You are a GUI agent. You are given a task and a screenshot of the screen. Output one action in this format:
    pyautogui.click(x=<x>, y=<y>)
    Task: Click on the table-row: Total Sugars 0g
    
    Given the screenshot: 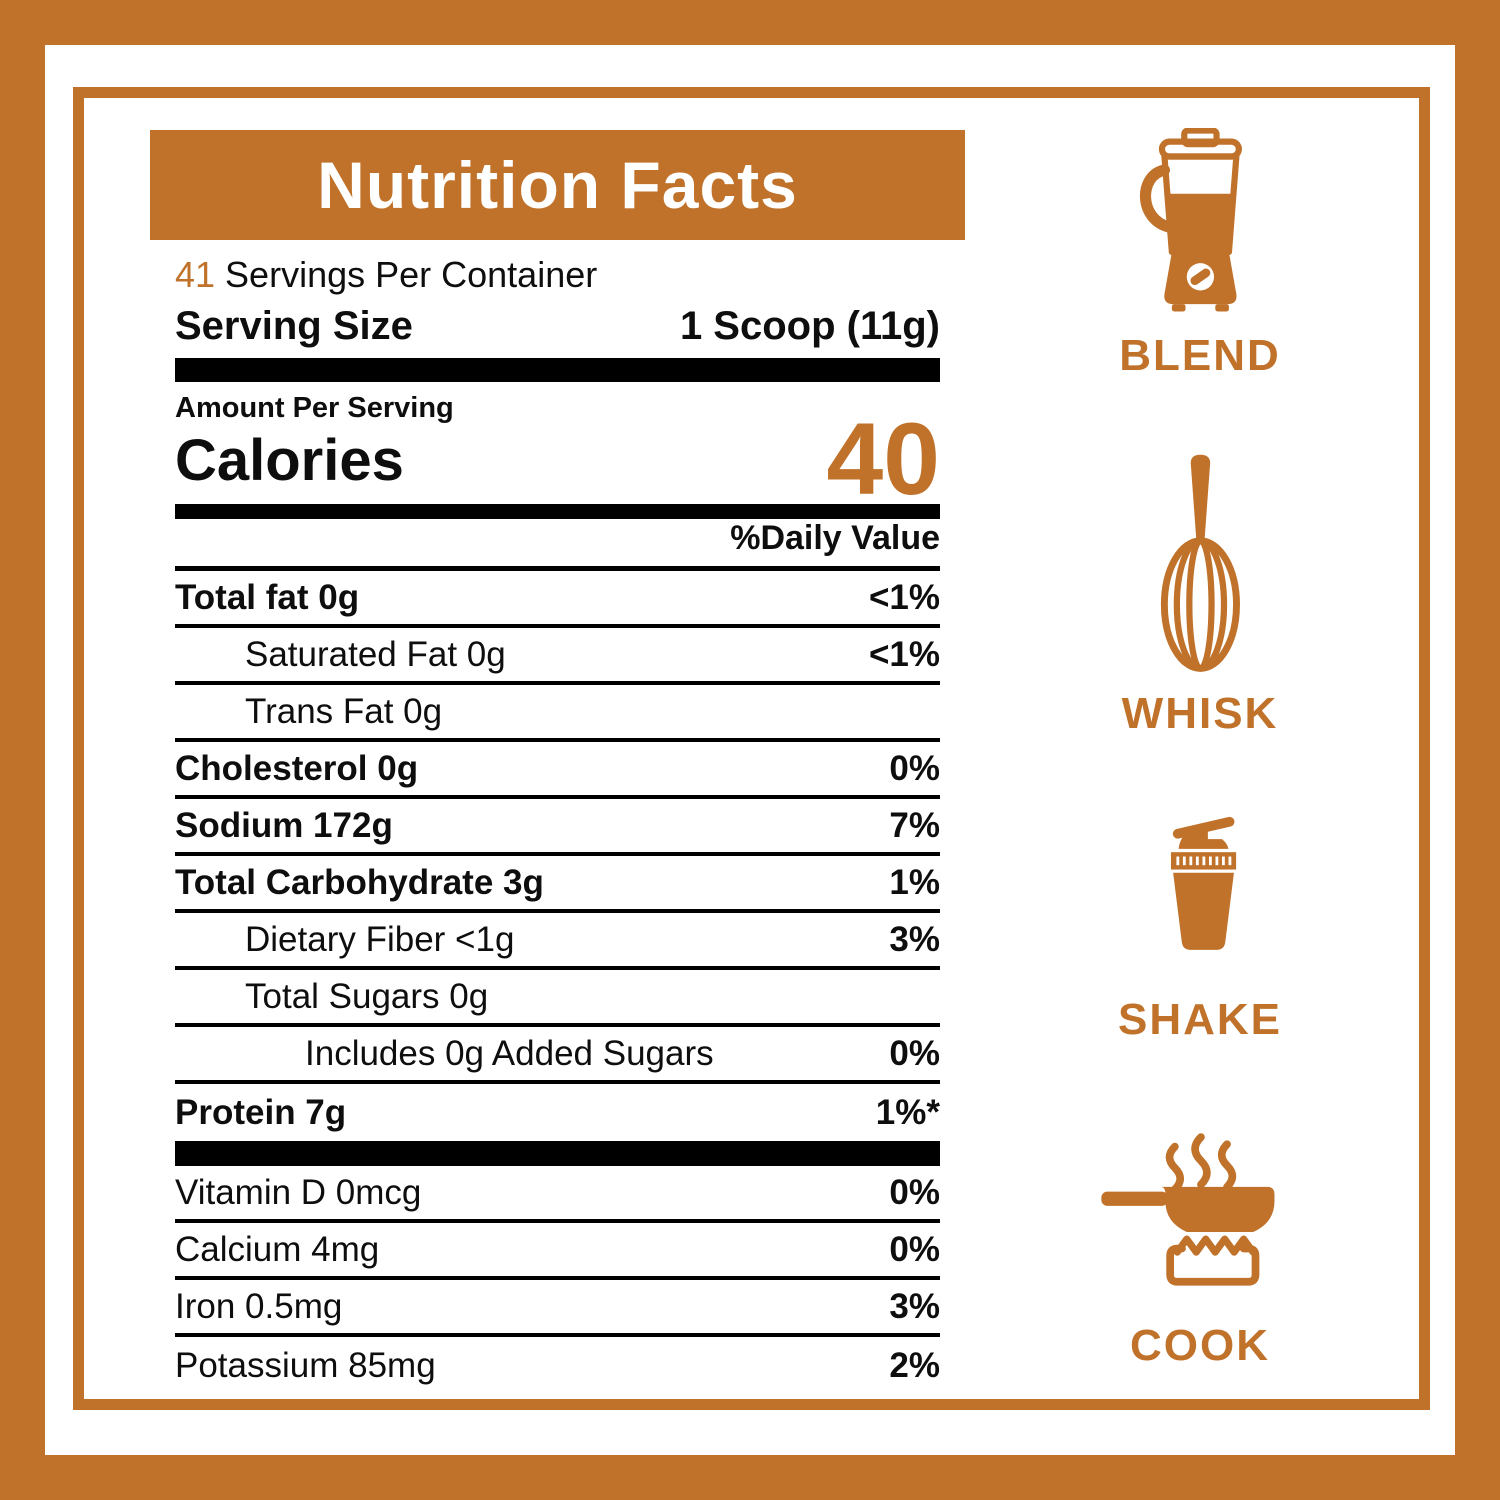 What is the action you would take?
    pyautogui.click(x=557, y=998)
    